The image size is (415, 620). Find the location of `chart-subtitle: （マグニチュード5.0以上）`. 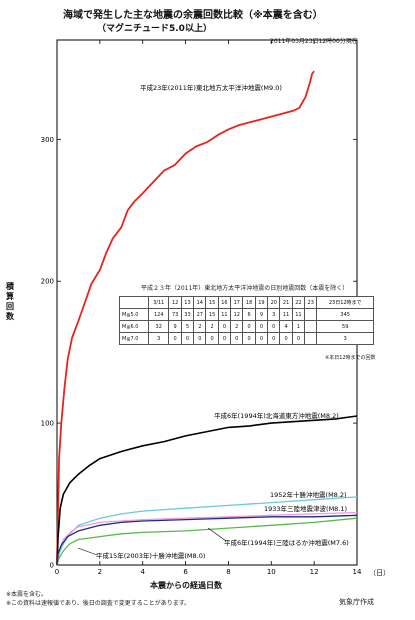

chart-subtitle: （マグニチュード5.0以上） is located at coordinates (154, 29).